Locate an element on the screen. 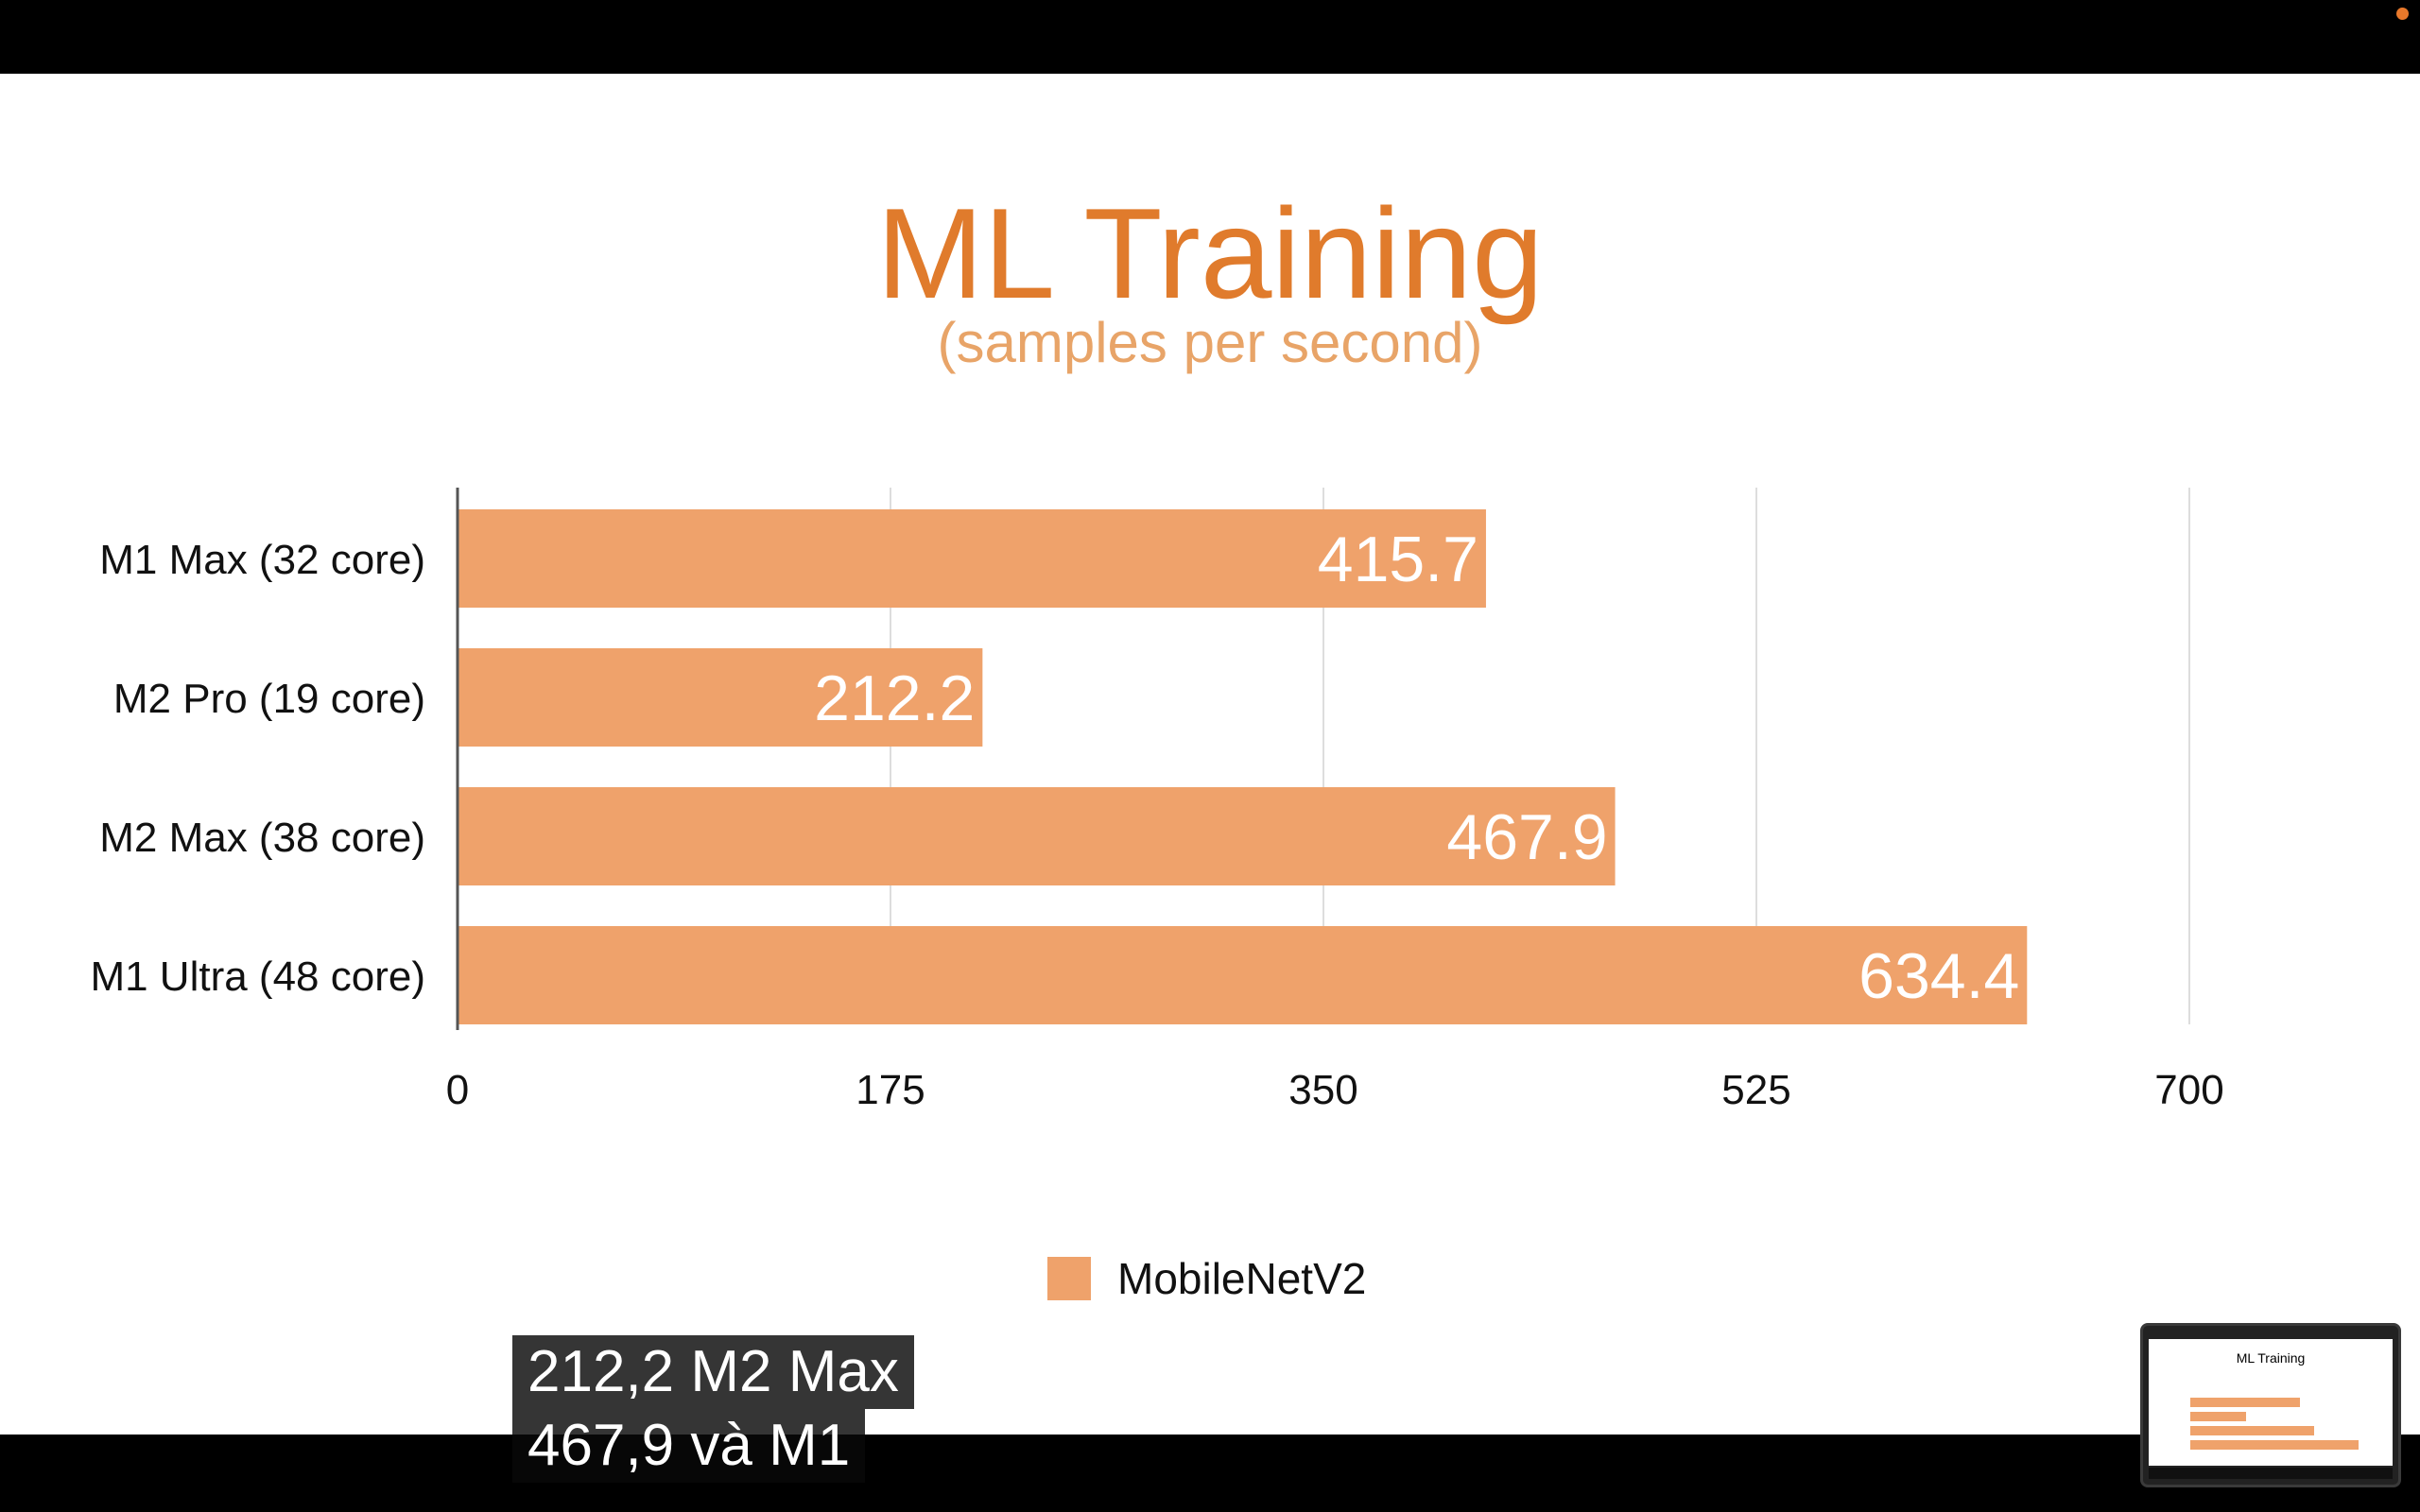 The image size is (2420, 1512). x-tick-label: 0 is located at coordinates (457, 1090).